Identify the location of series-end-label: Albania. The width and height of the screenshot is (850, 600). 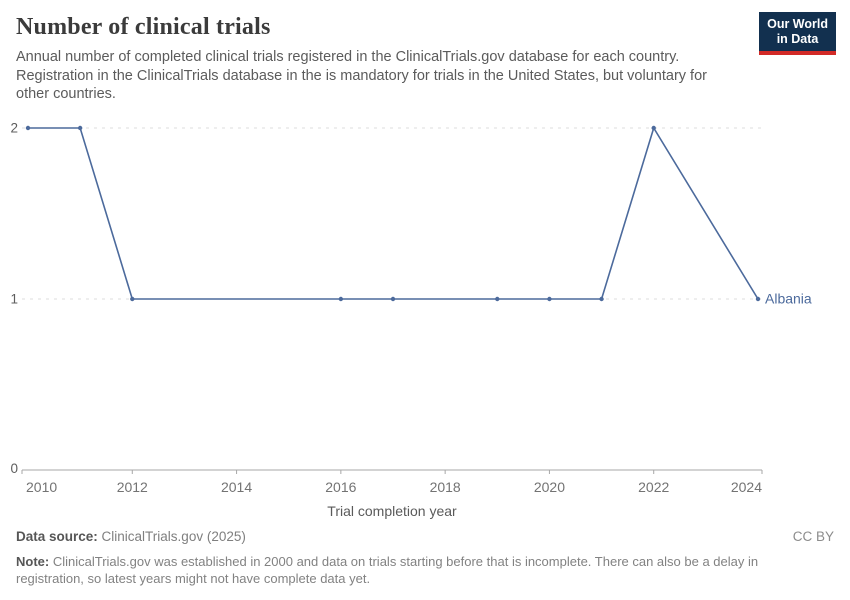
(788, 299).